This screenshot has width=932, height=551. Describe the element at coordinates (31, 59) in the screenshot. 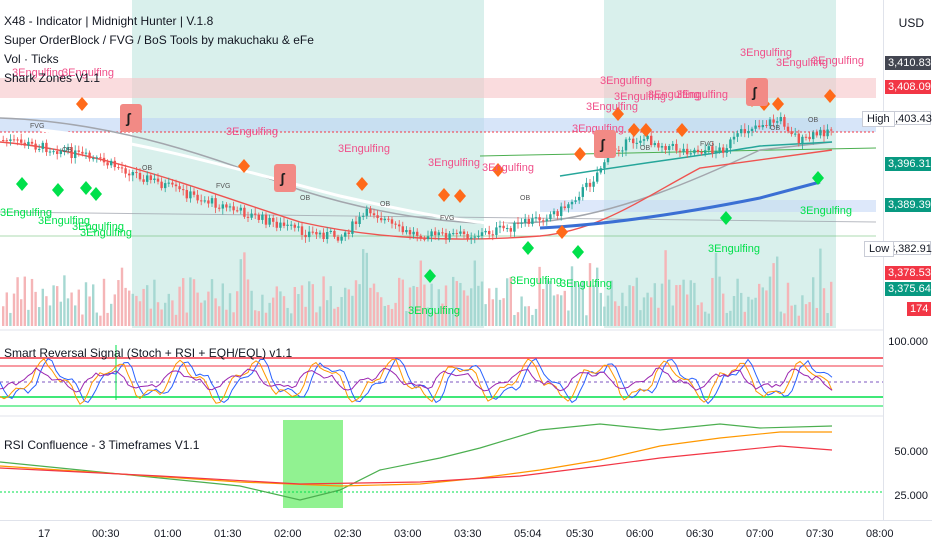

I see `legend-line-3: Vol · Ticks` at that location.